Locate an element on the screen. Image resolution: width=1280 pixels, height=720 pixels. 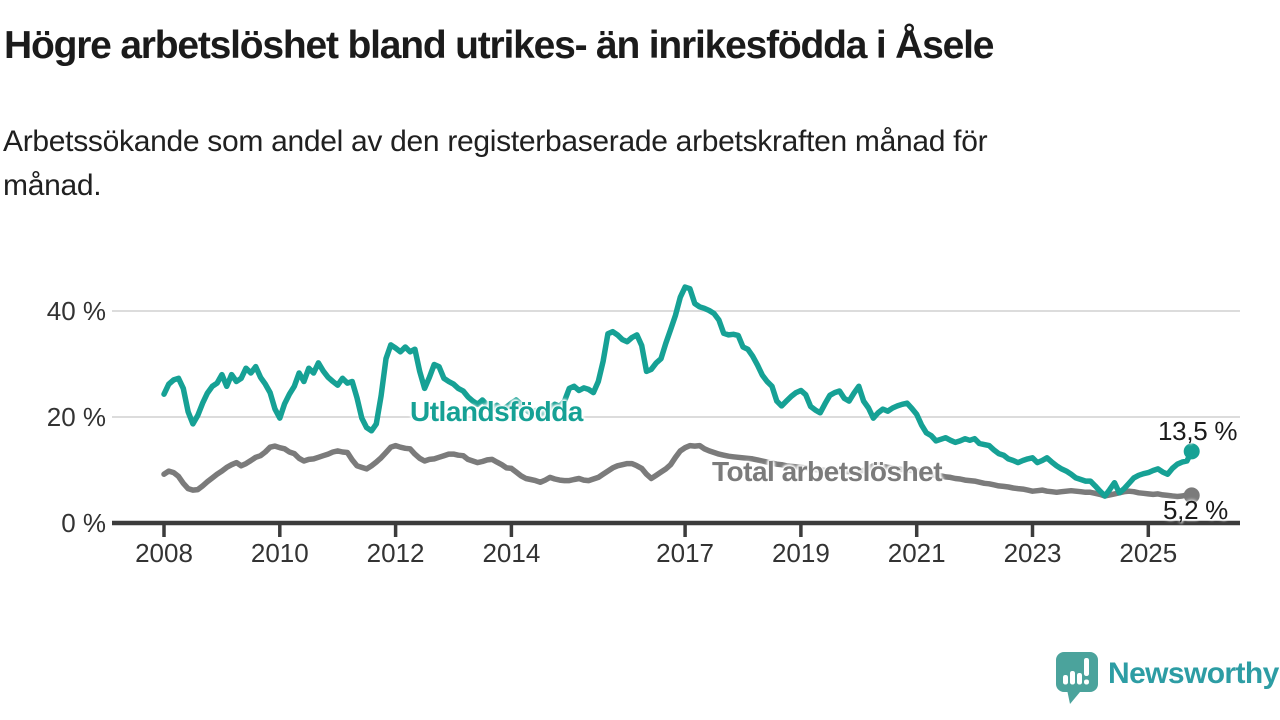
newsworthy-logo-text: Newsworthy is located at coordinates (1193, 673).